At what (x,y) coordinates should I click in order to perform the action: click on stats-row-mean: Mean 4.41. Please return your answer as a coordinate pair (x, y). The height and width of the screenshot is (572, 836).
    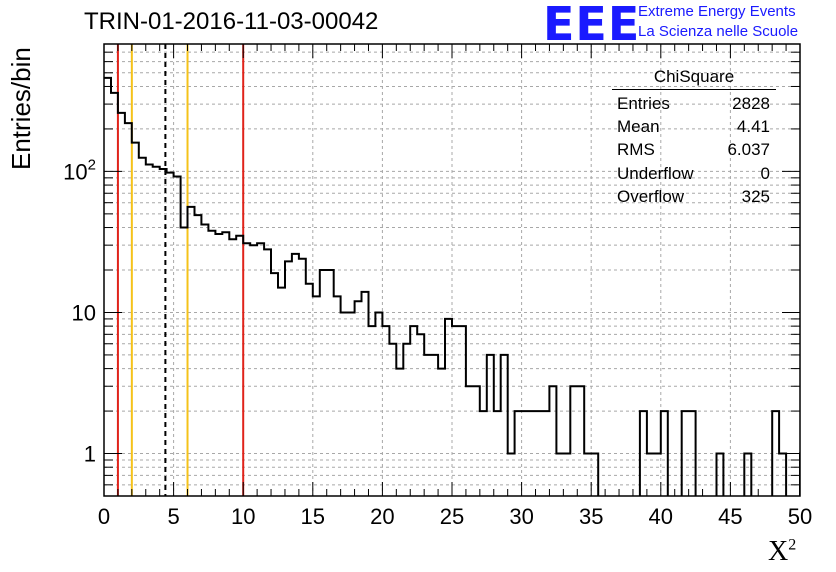
    Looking at the image, I should click on (694, 126).